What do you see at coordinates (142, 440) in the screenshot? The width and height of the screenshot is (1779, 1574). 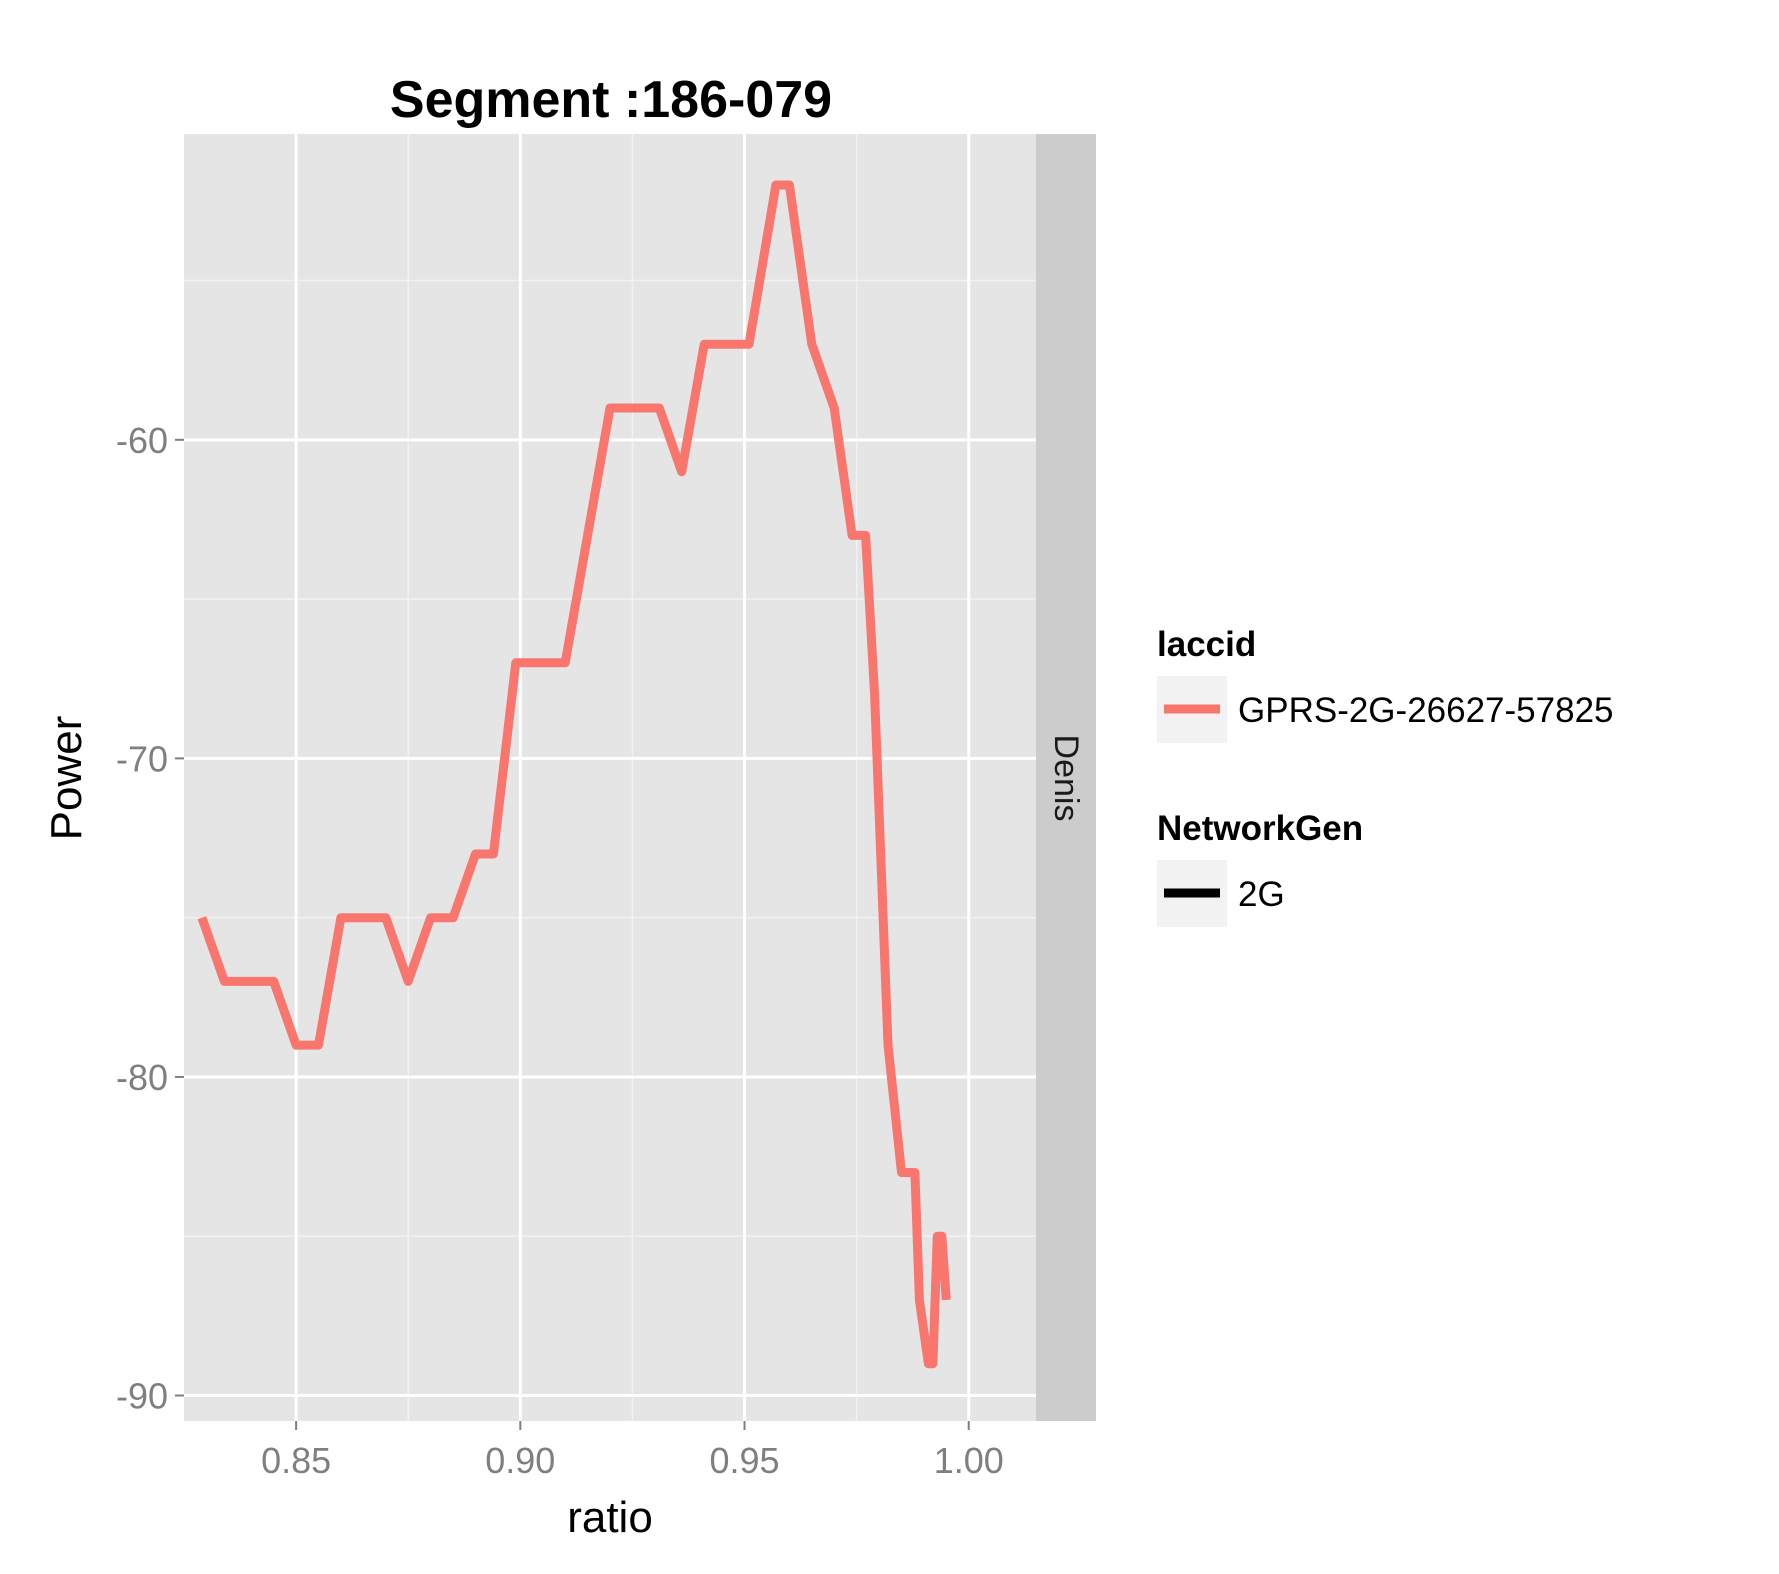 I see `y-tick-label: -60` at bounding box center [142, 440].